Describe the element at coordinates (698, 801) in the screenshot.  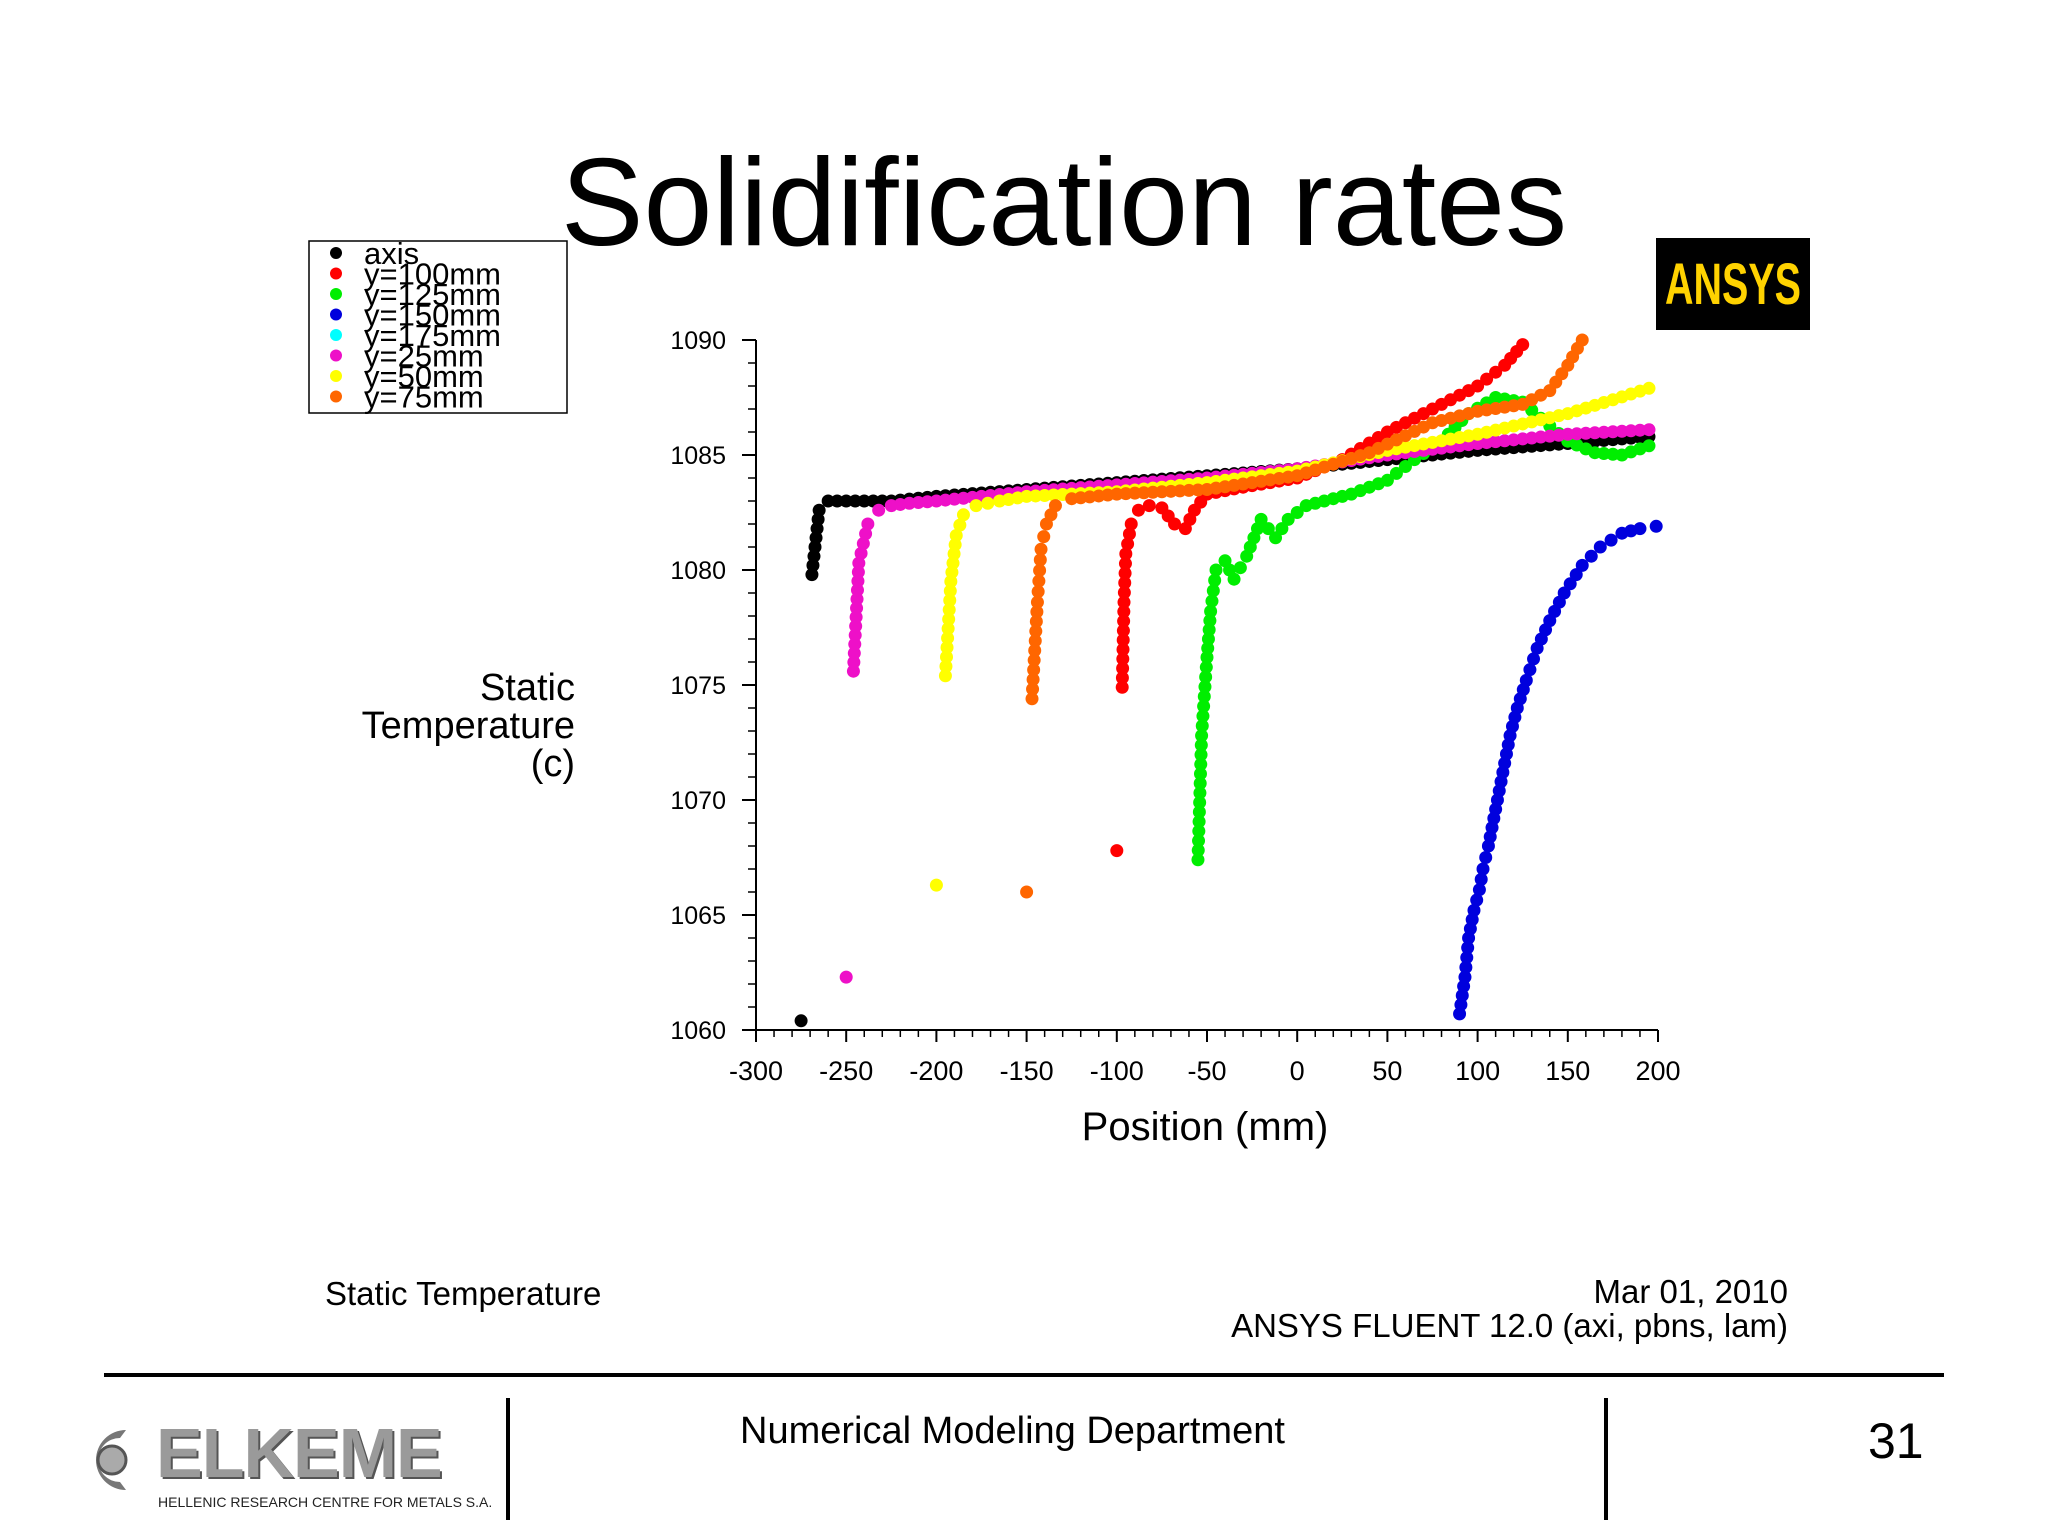
I see `y-tick-label: 1070` at that location.